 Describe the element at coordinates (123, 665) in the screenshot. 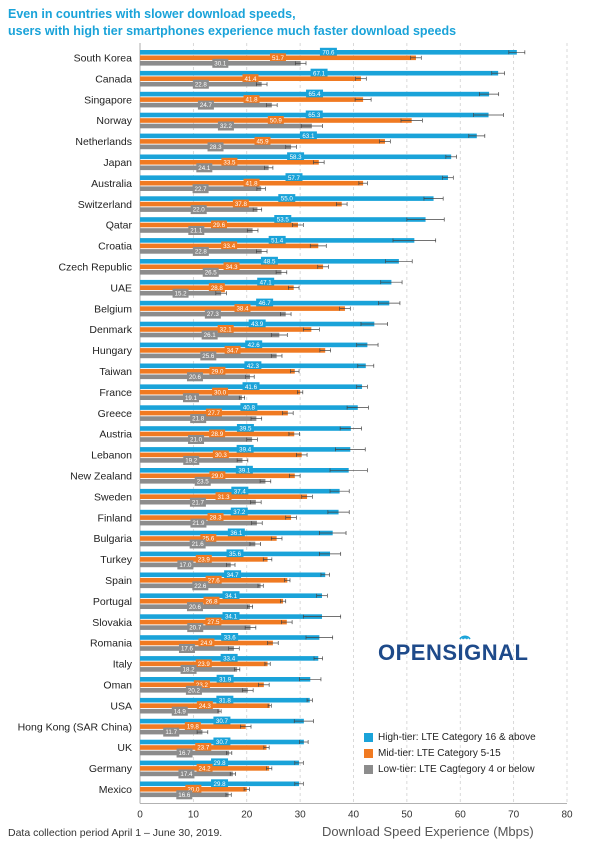

I see `category-label-29: Italy` at that location.